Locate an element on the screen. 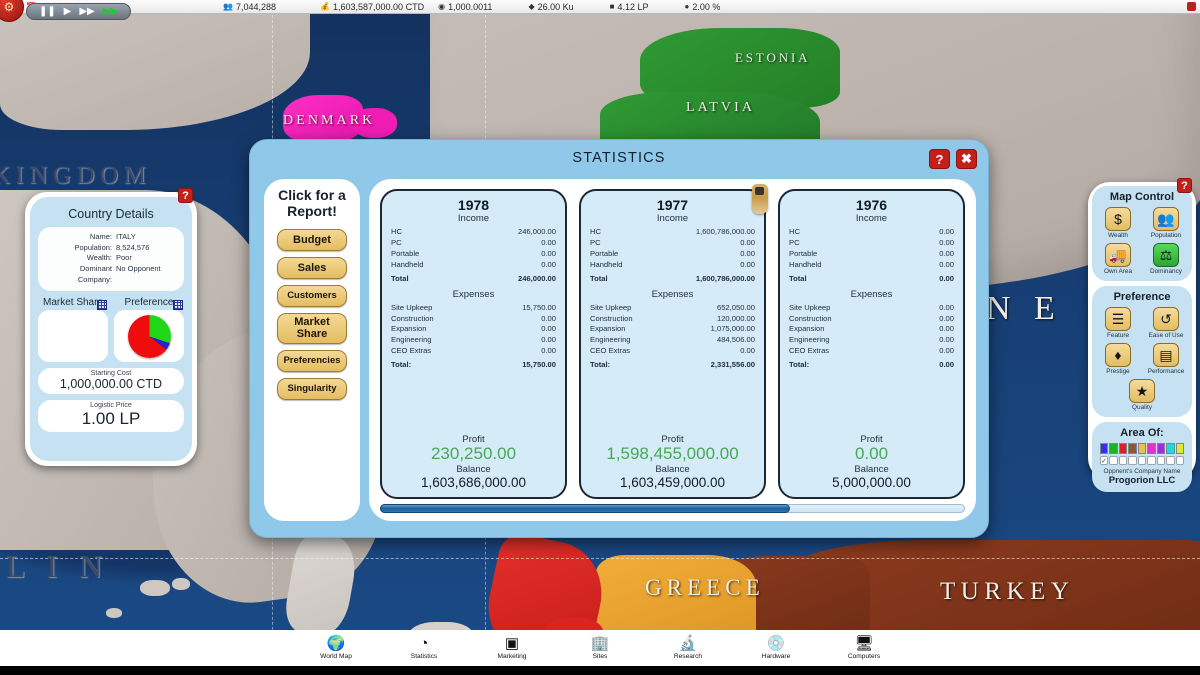 The width and height of the screenshot is (1200, 675). horizontal-scrollbar is located at coordinates (672, 508).